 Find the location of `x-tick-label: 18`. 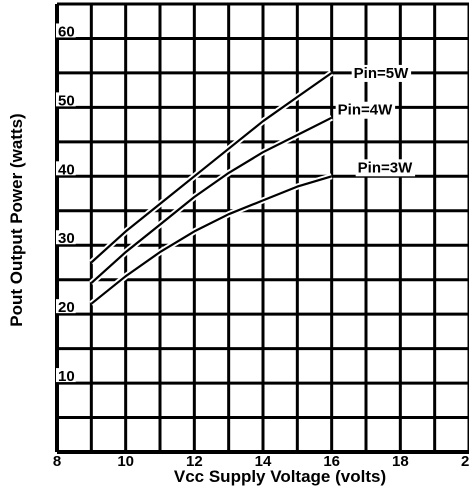

x-tick-label: 18 is located at coordinates (400, 461).